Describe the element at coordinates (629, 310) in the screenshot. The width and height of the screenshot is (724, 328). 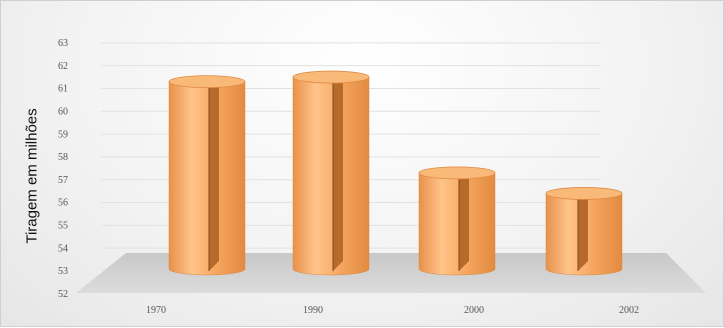
I see `x-tick-label: 2002` at that location.